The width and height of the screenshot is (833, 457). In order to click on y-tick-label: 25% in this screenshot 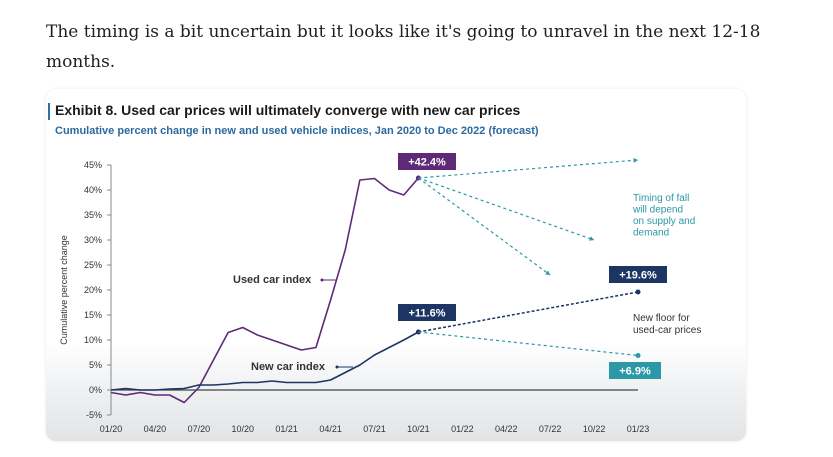, I will do `click(93, 265)`.